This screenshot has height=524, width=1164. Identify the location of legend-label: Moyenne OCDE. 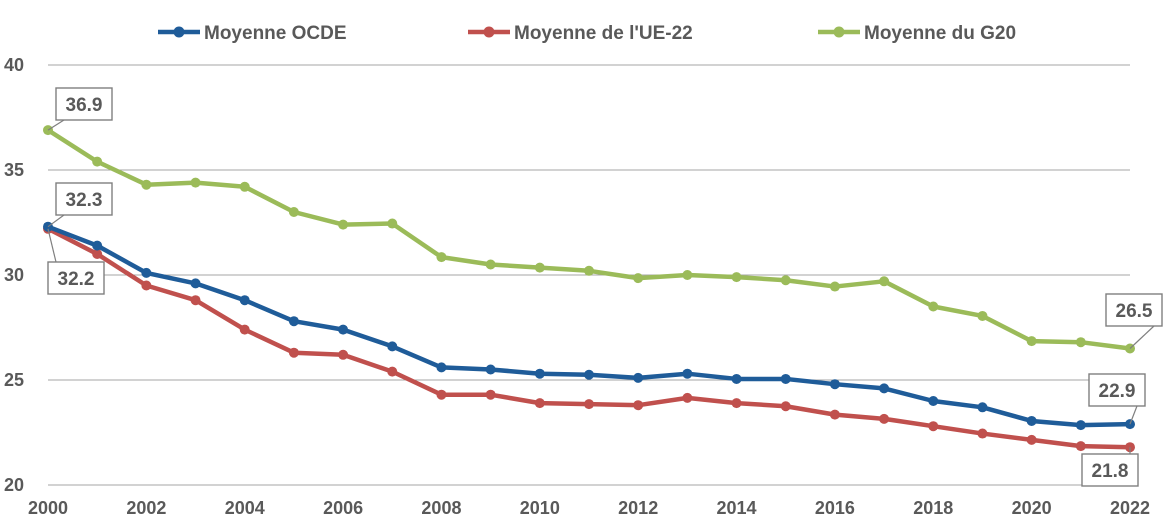
(275, 33).